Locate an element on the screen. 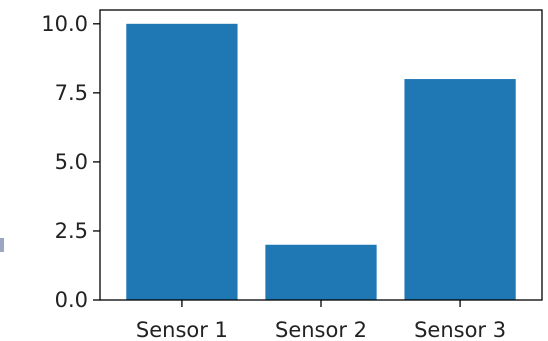  x-tick-label: Sensor 1 is located at coordinates (182, 329).